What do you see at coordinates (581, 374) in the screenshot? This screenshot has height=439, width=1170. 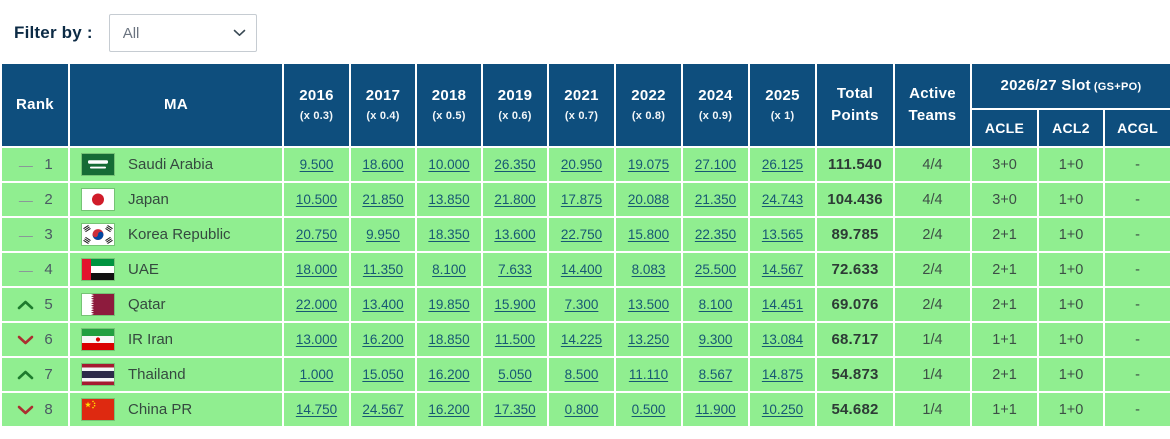 I see `points-link: 8.500` at bounding box center [581, 374].